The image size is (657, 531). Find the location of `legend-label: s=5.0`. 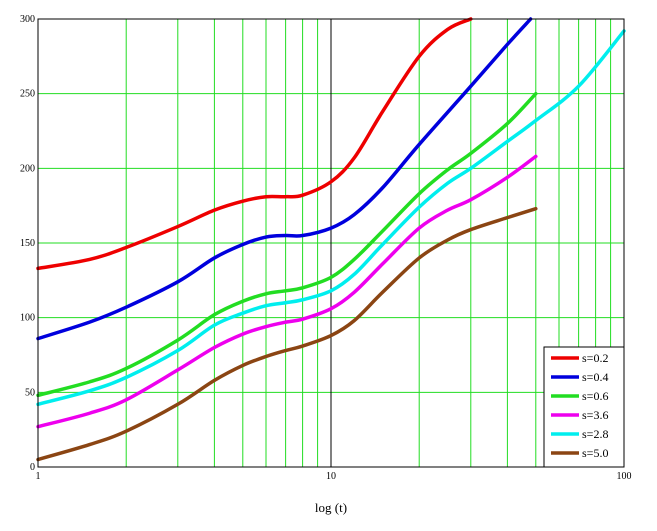

legend-label: s=5.0 is located at coordinates (595, 453).